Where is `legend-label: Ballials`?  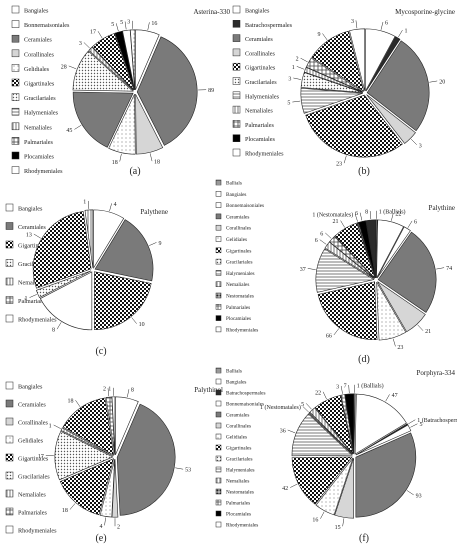
legend-label: Ballials is located at coordinates (234, 372).